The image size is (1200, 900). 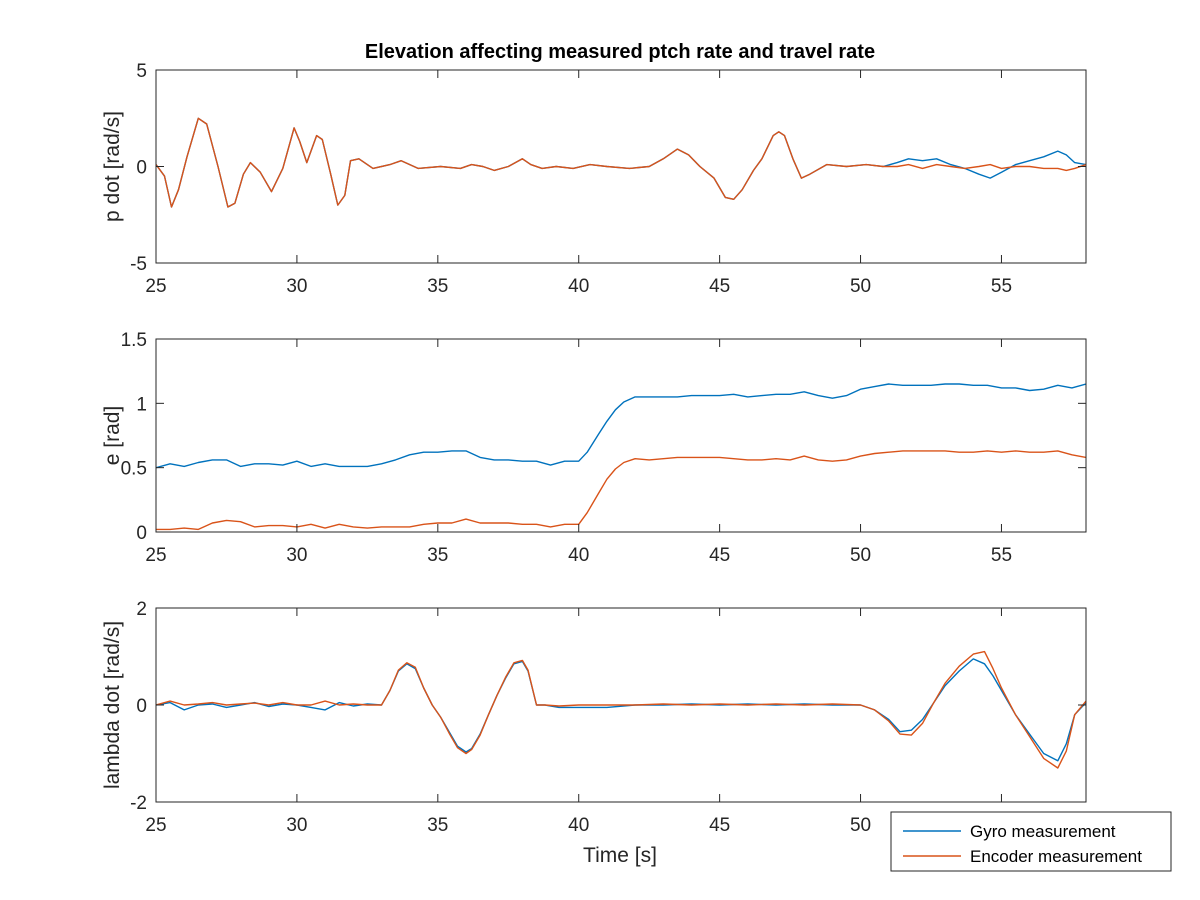 What do you see at coordinates (112, 436) in the screenshot?
I see `y-axis-label: e [rad]` at bounding box center [112, 436].